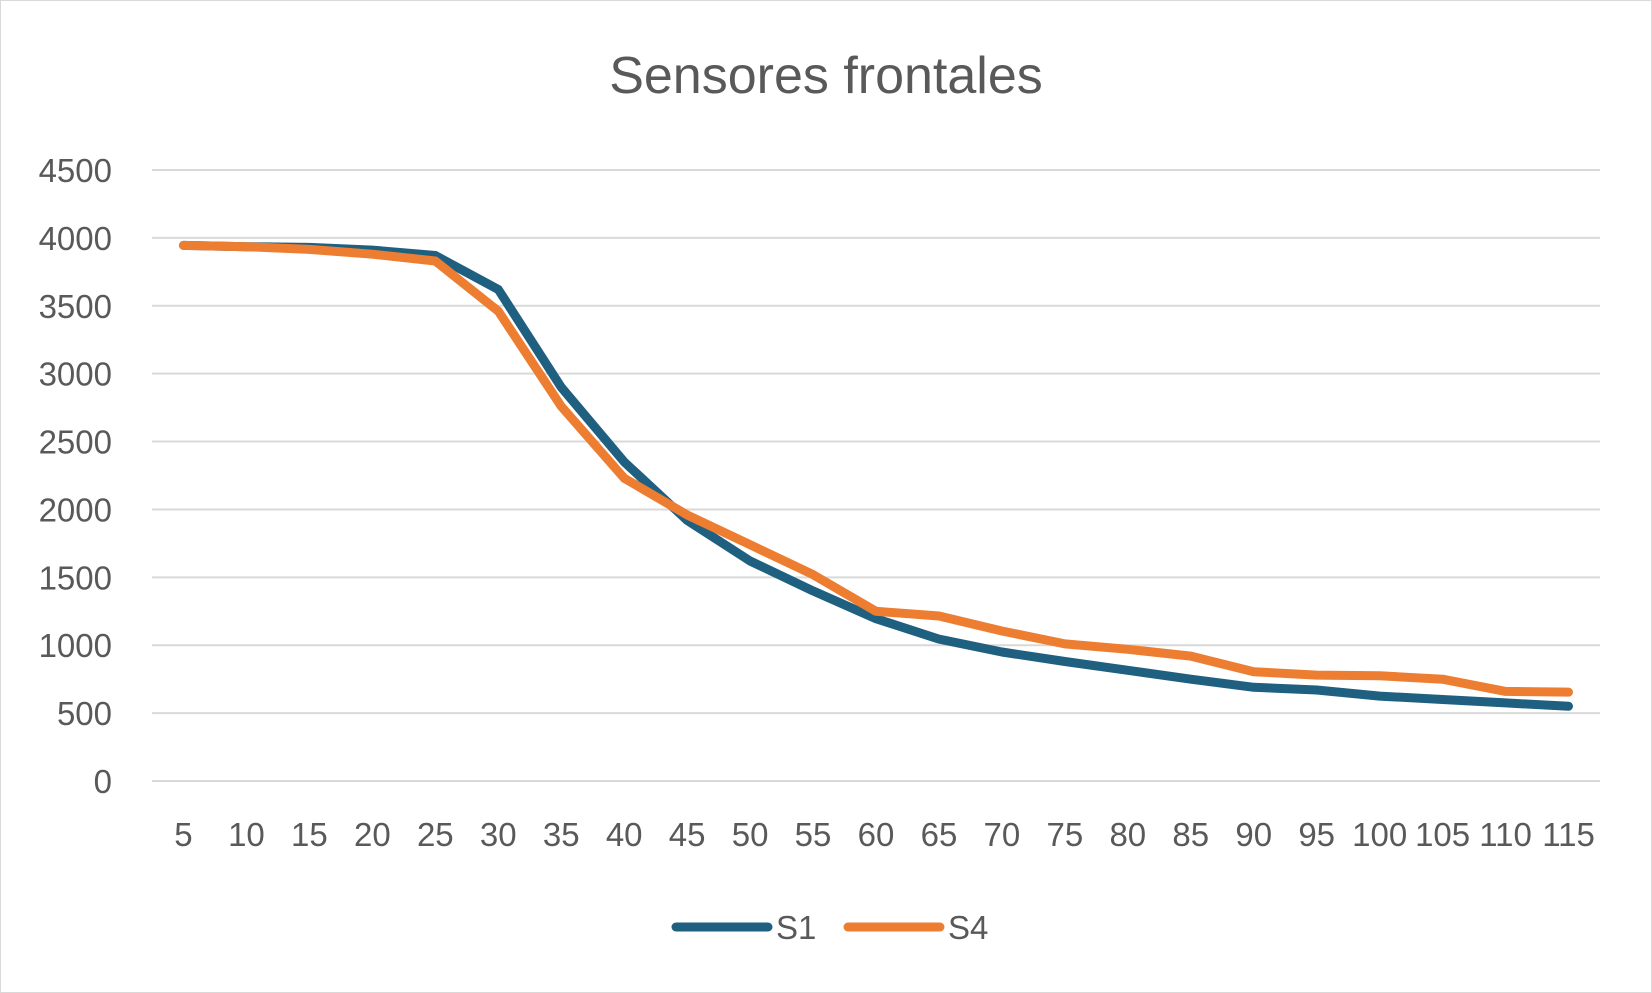 Image resolution: width=1652 pixels, height=993 pixels. I want to click on y-tick-label: 4500, so click(75, 170).